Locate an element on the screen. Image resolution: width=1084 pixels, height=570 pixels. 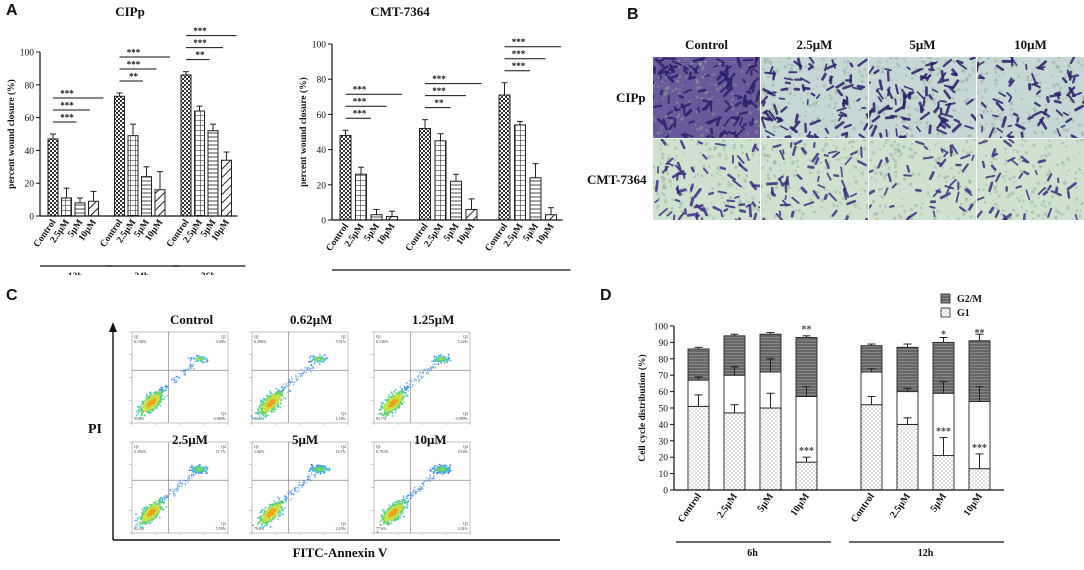
y-tick-label: 80 is located at coordinates (30, 86).